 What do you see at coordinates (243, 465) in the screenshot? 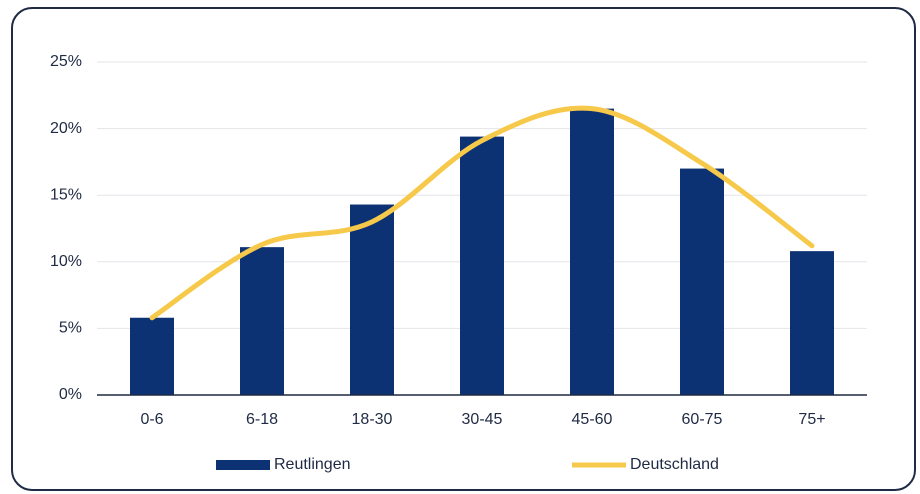
I see `legend-swatch` at bounding box center [243, 465].